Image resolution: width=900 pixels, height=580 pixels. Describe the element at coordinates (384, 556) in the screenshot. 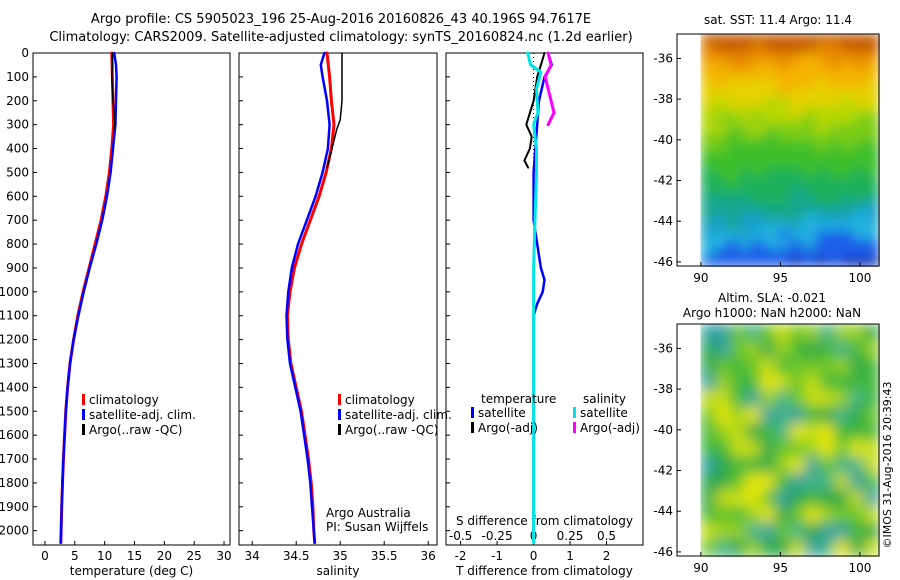

I see `x-tick-label: 35.5` at that location.